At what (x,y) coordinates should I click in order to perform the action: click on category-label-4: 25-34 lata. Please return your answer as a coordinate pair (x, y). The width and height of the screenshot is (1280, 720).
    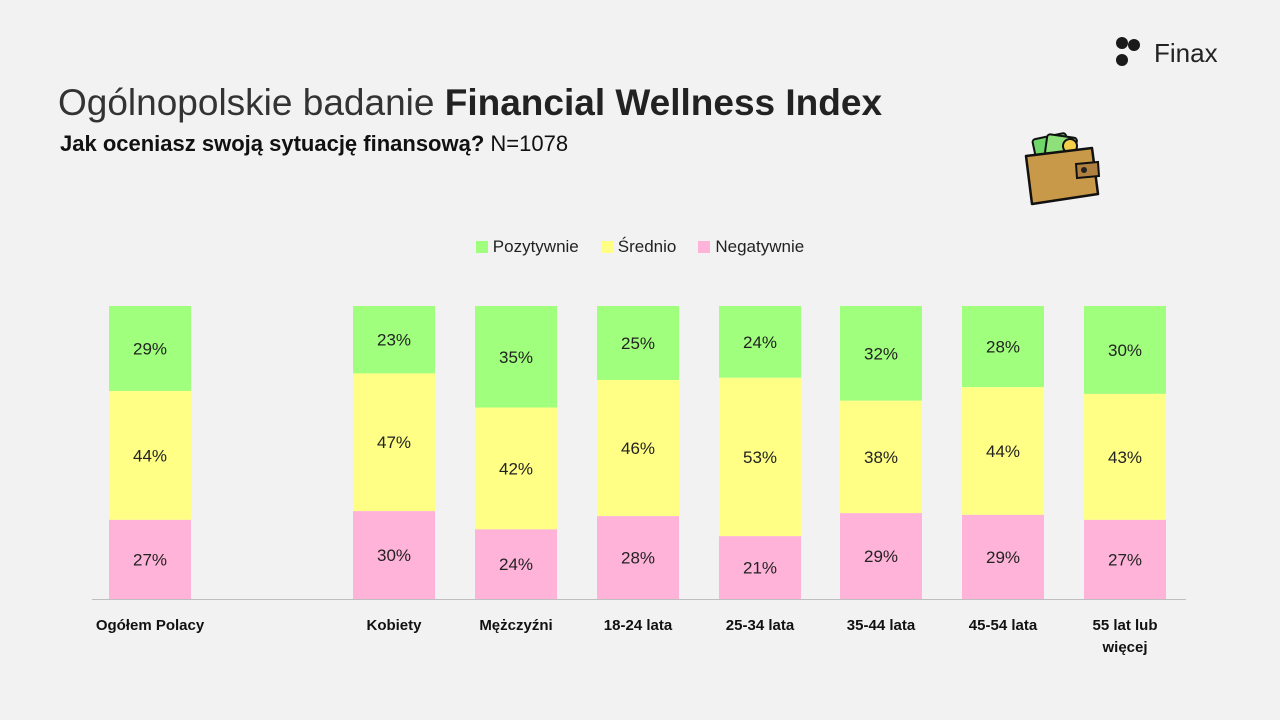
    Looking at the image, I should click on (760, 625).